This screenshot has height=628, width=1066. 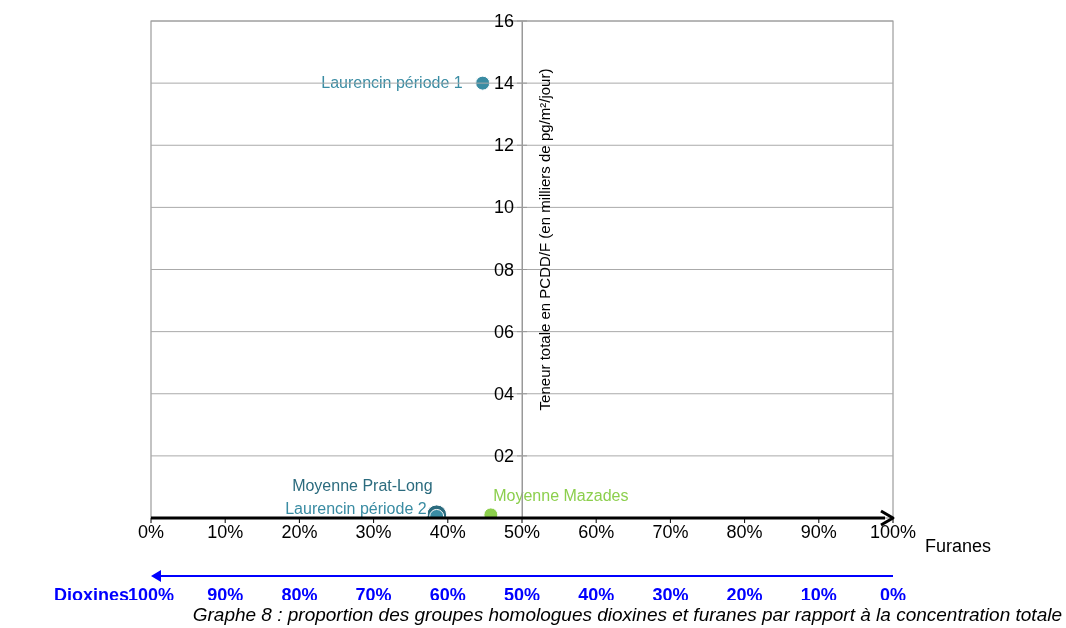 I want to click on series-label: Laurencin période 2, so click(x=356, y=509).